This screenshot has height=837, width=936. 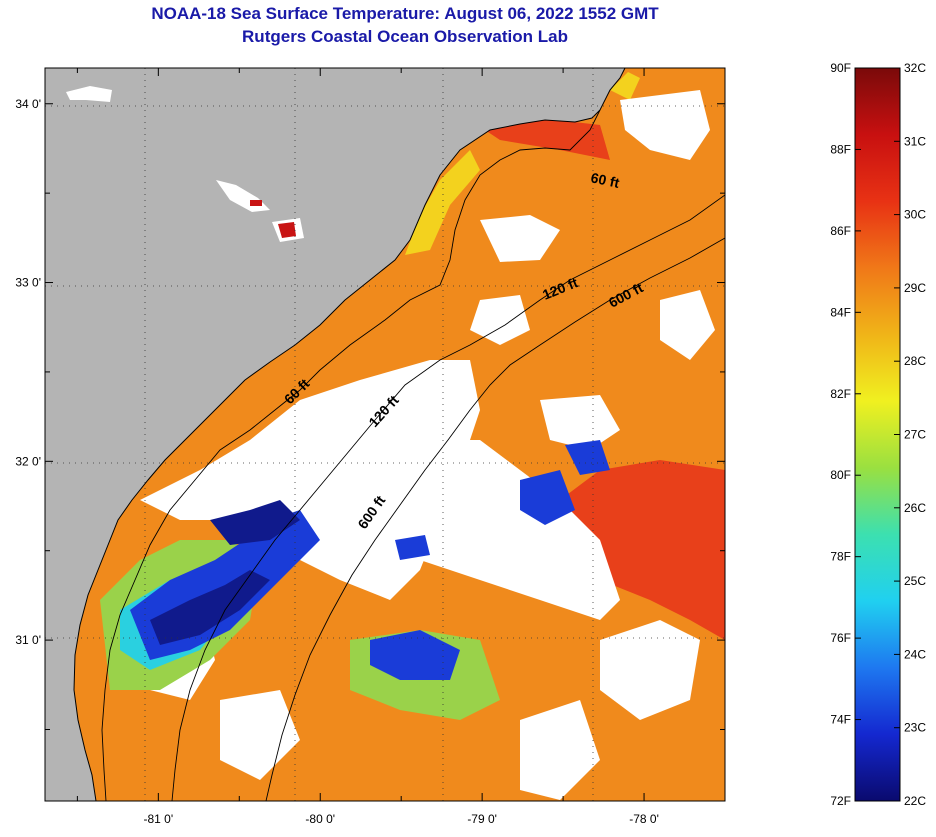 I want to click on colorbar-f-label: 86F, so click(x=840, y=231).